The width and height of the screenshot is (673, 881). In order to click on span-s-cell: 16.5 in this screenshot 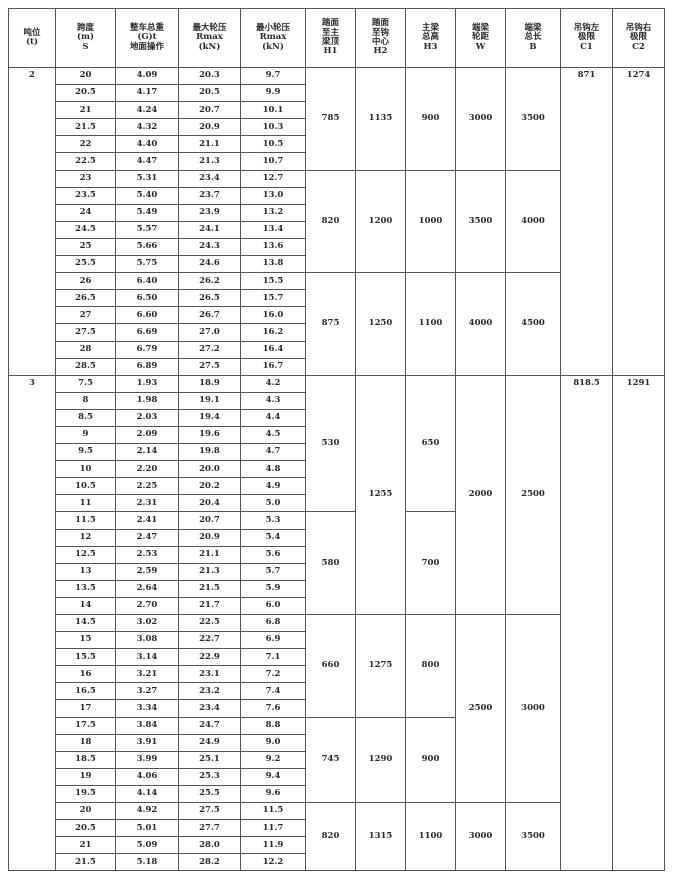, I will do `click(85, 691)`.